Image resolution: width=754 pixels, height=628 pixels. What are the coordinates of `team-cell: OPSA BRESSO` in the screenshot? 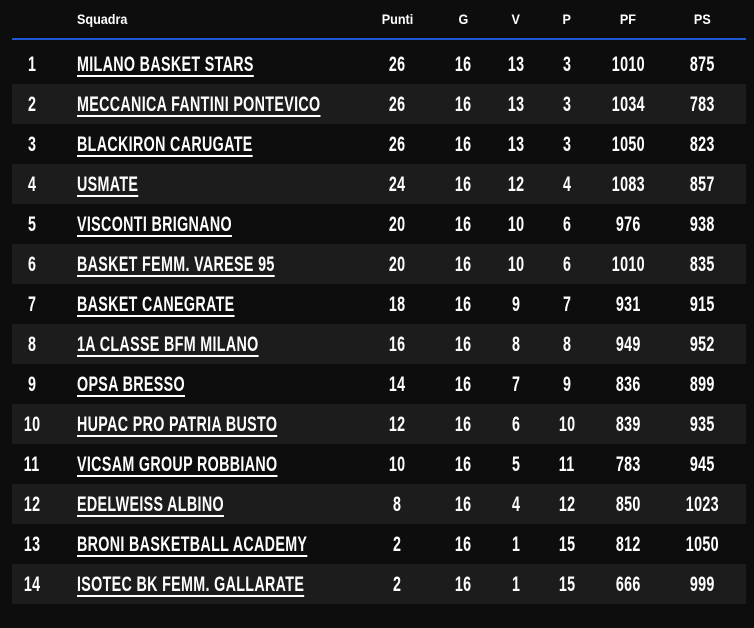 It's located at (208, 384).